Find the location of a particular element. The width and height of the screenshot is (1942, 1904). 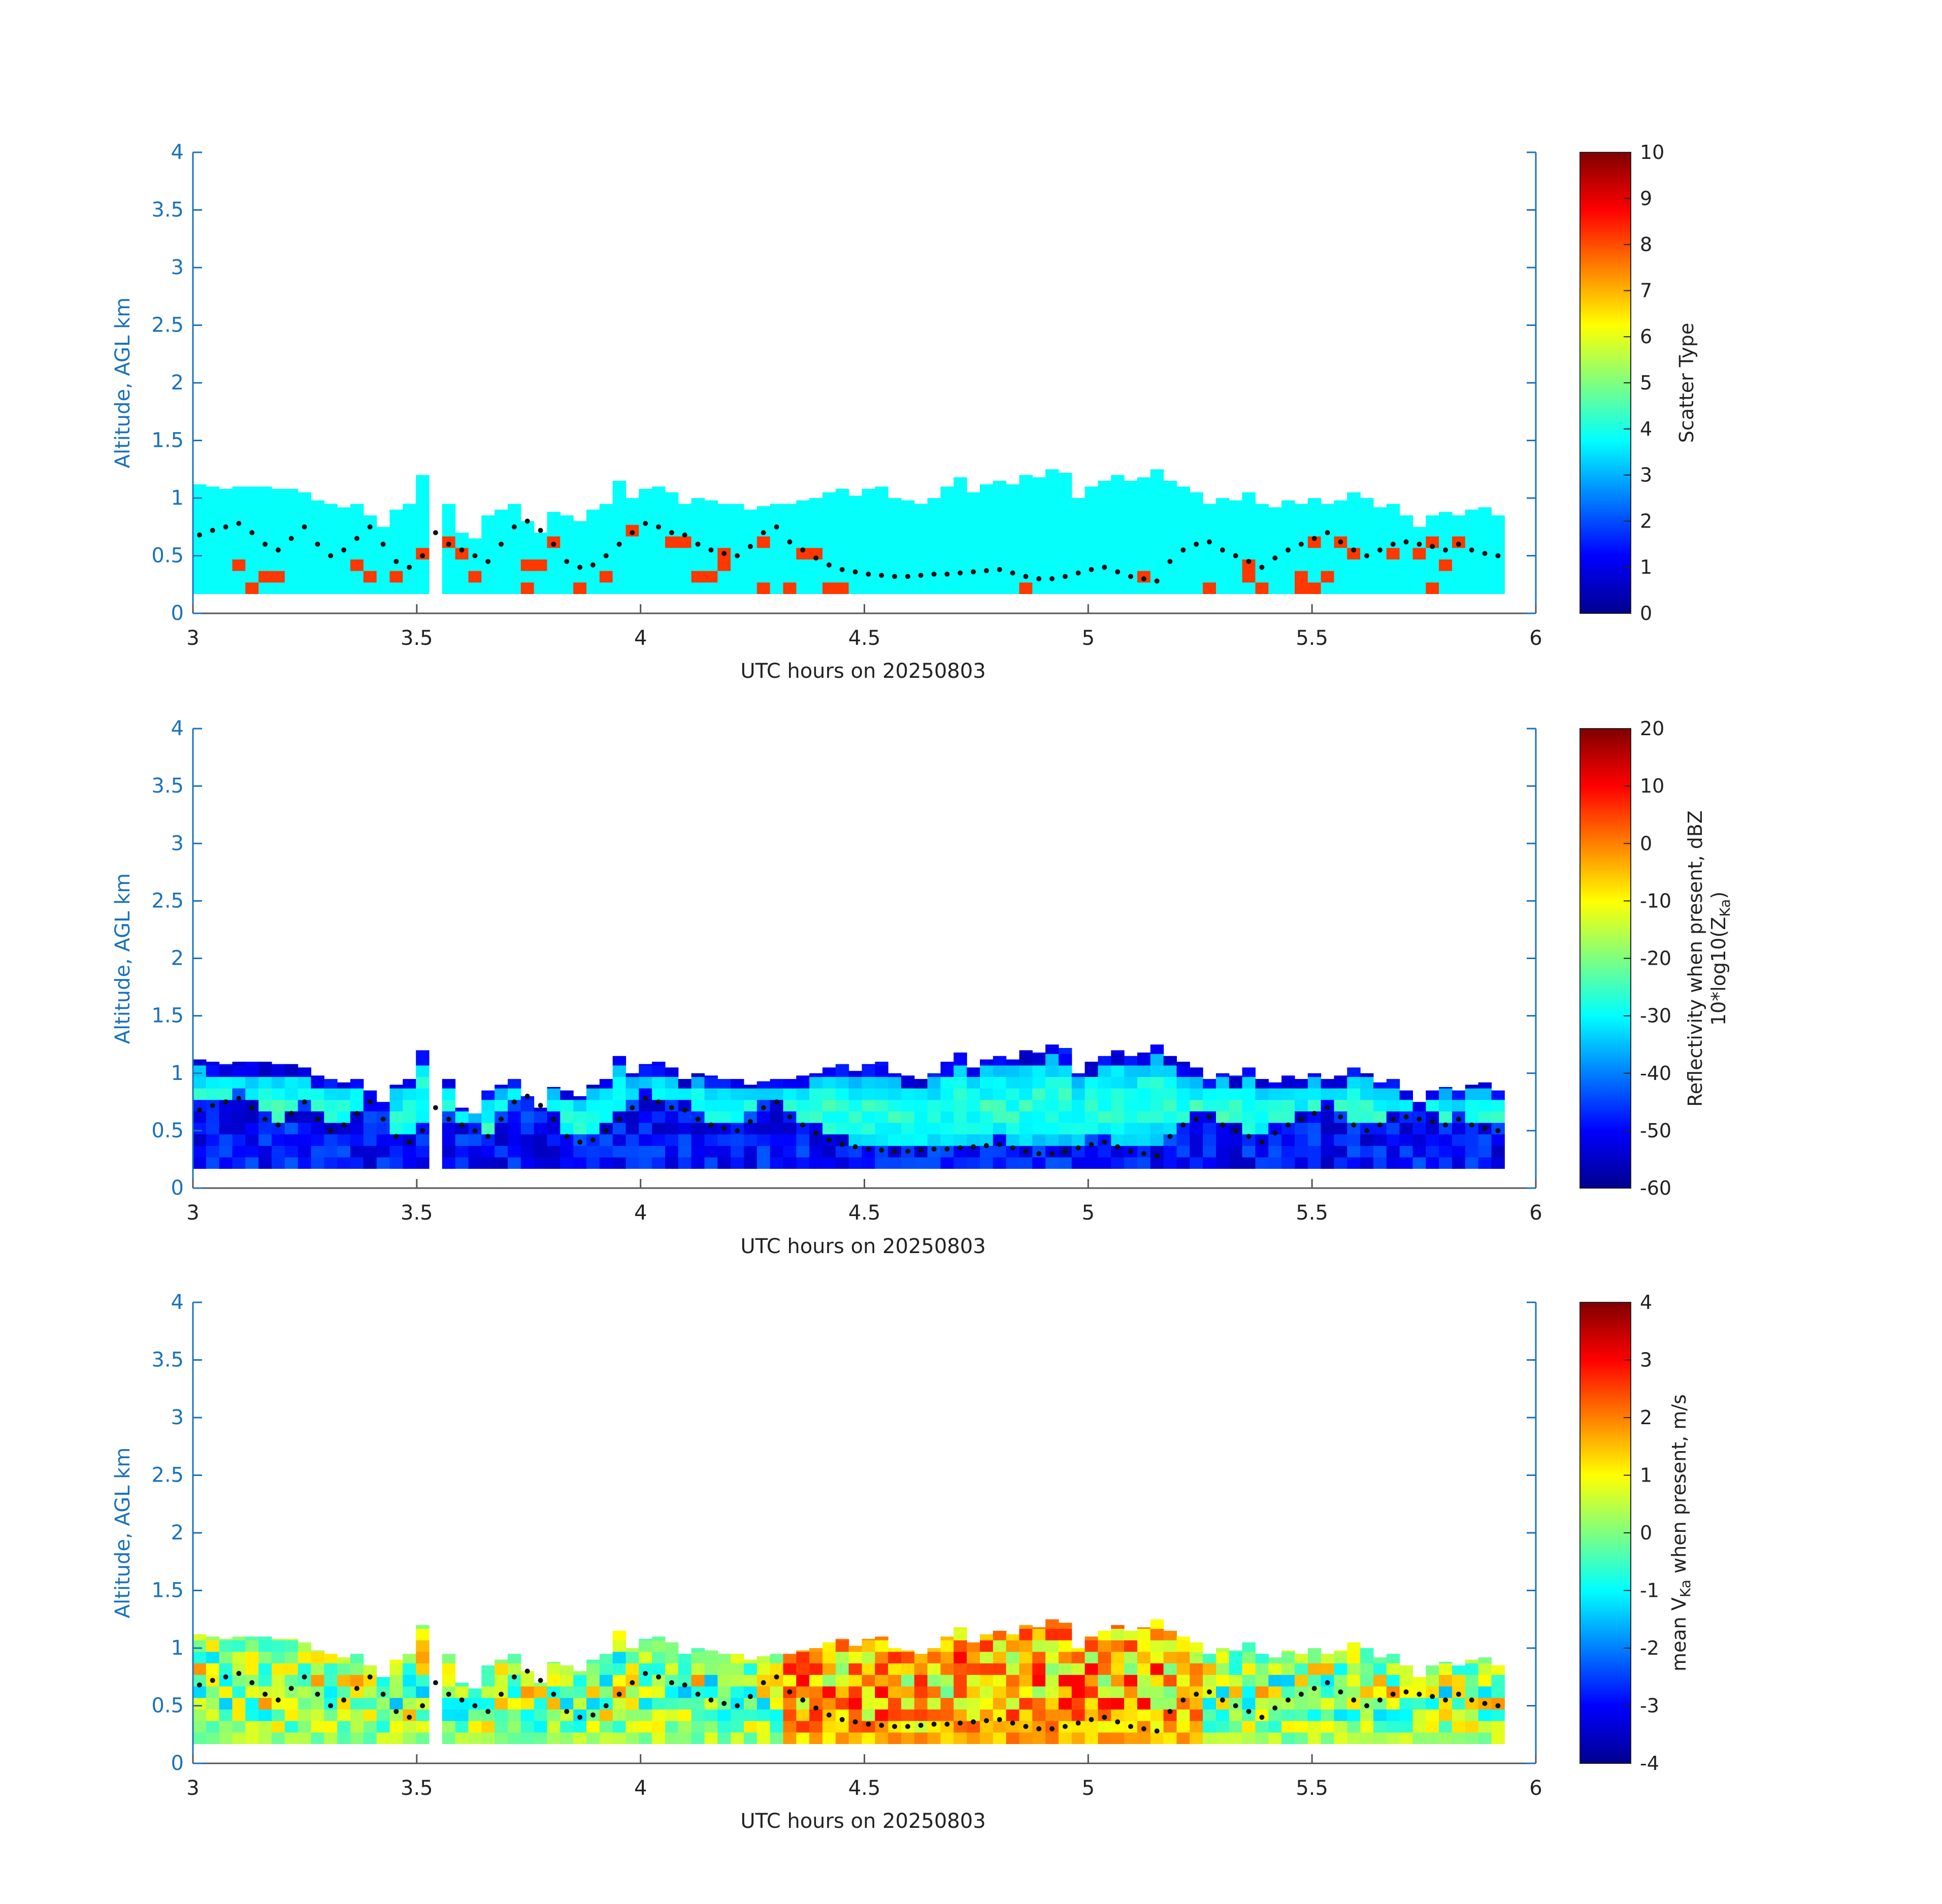

colorbar-tick-label: -3 is located at coordinates (1649, 1706).